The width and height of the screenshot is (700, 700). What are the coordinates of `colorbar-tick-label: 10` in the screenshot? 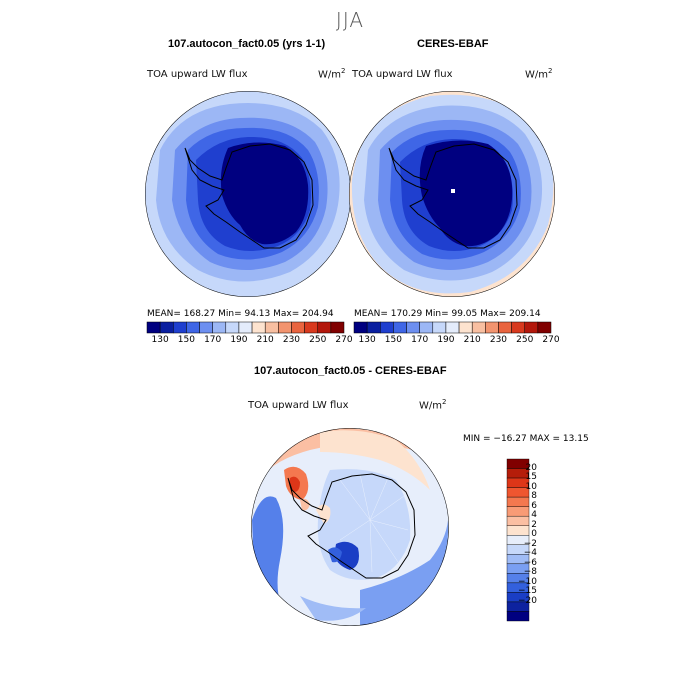 It's located at (531, 486).